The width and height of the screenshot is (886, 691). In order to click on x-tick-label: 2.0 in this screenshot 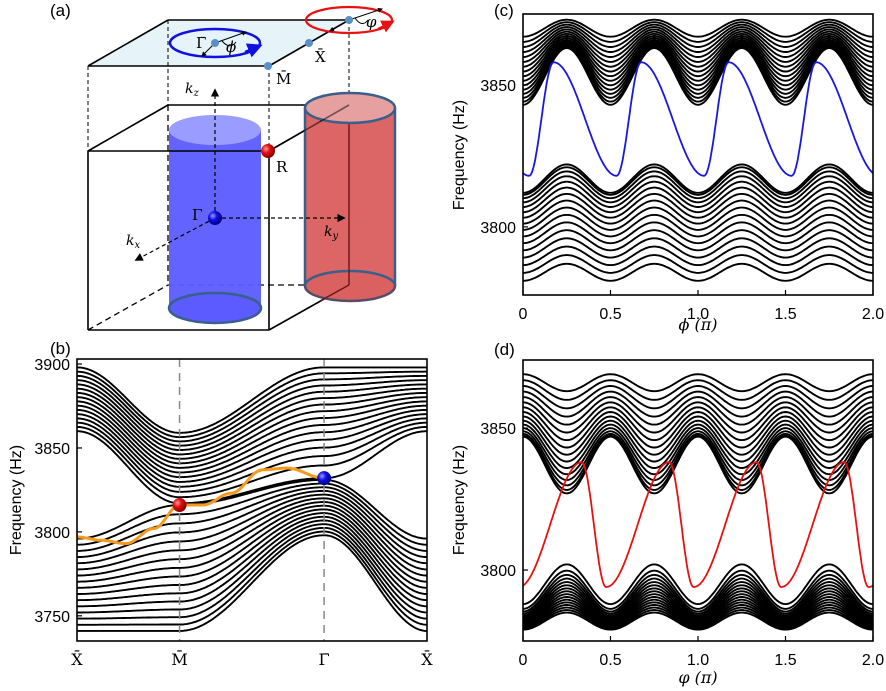, I will do `click(873, 314)`.